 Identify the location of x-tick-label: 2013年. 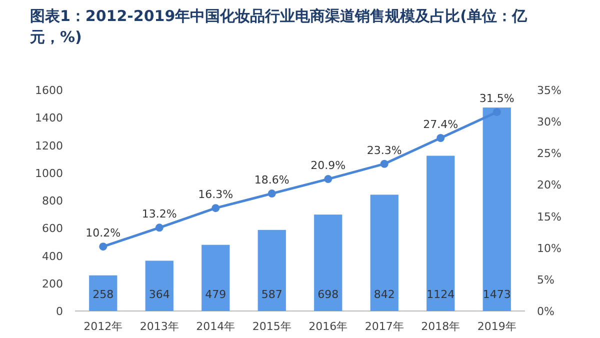
(159, 326).